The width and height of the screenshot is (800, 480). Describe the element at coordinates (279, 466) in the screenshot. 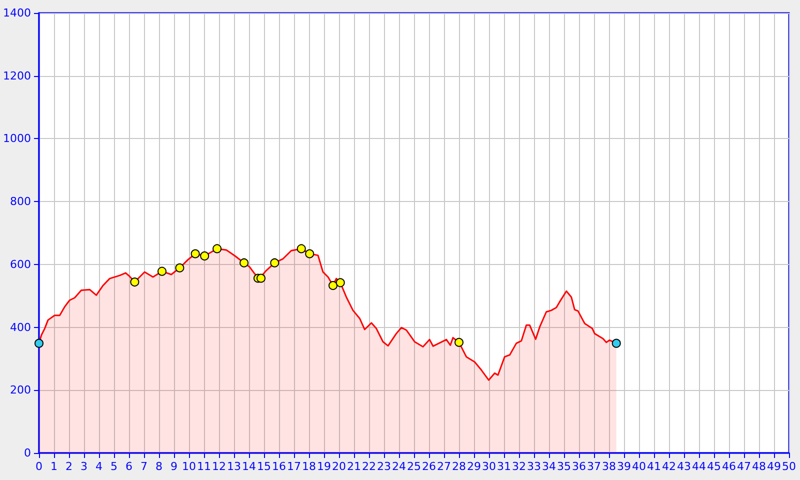

I see `x-tick-label: 16` at that location.